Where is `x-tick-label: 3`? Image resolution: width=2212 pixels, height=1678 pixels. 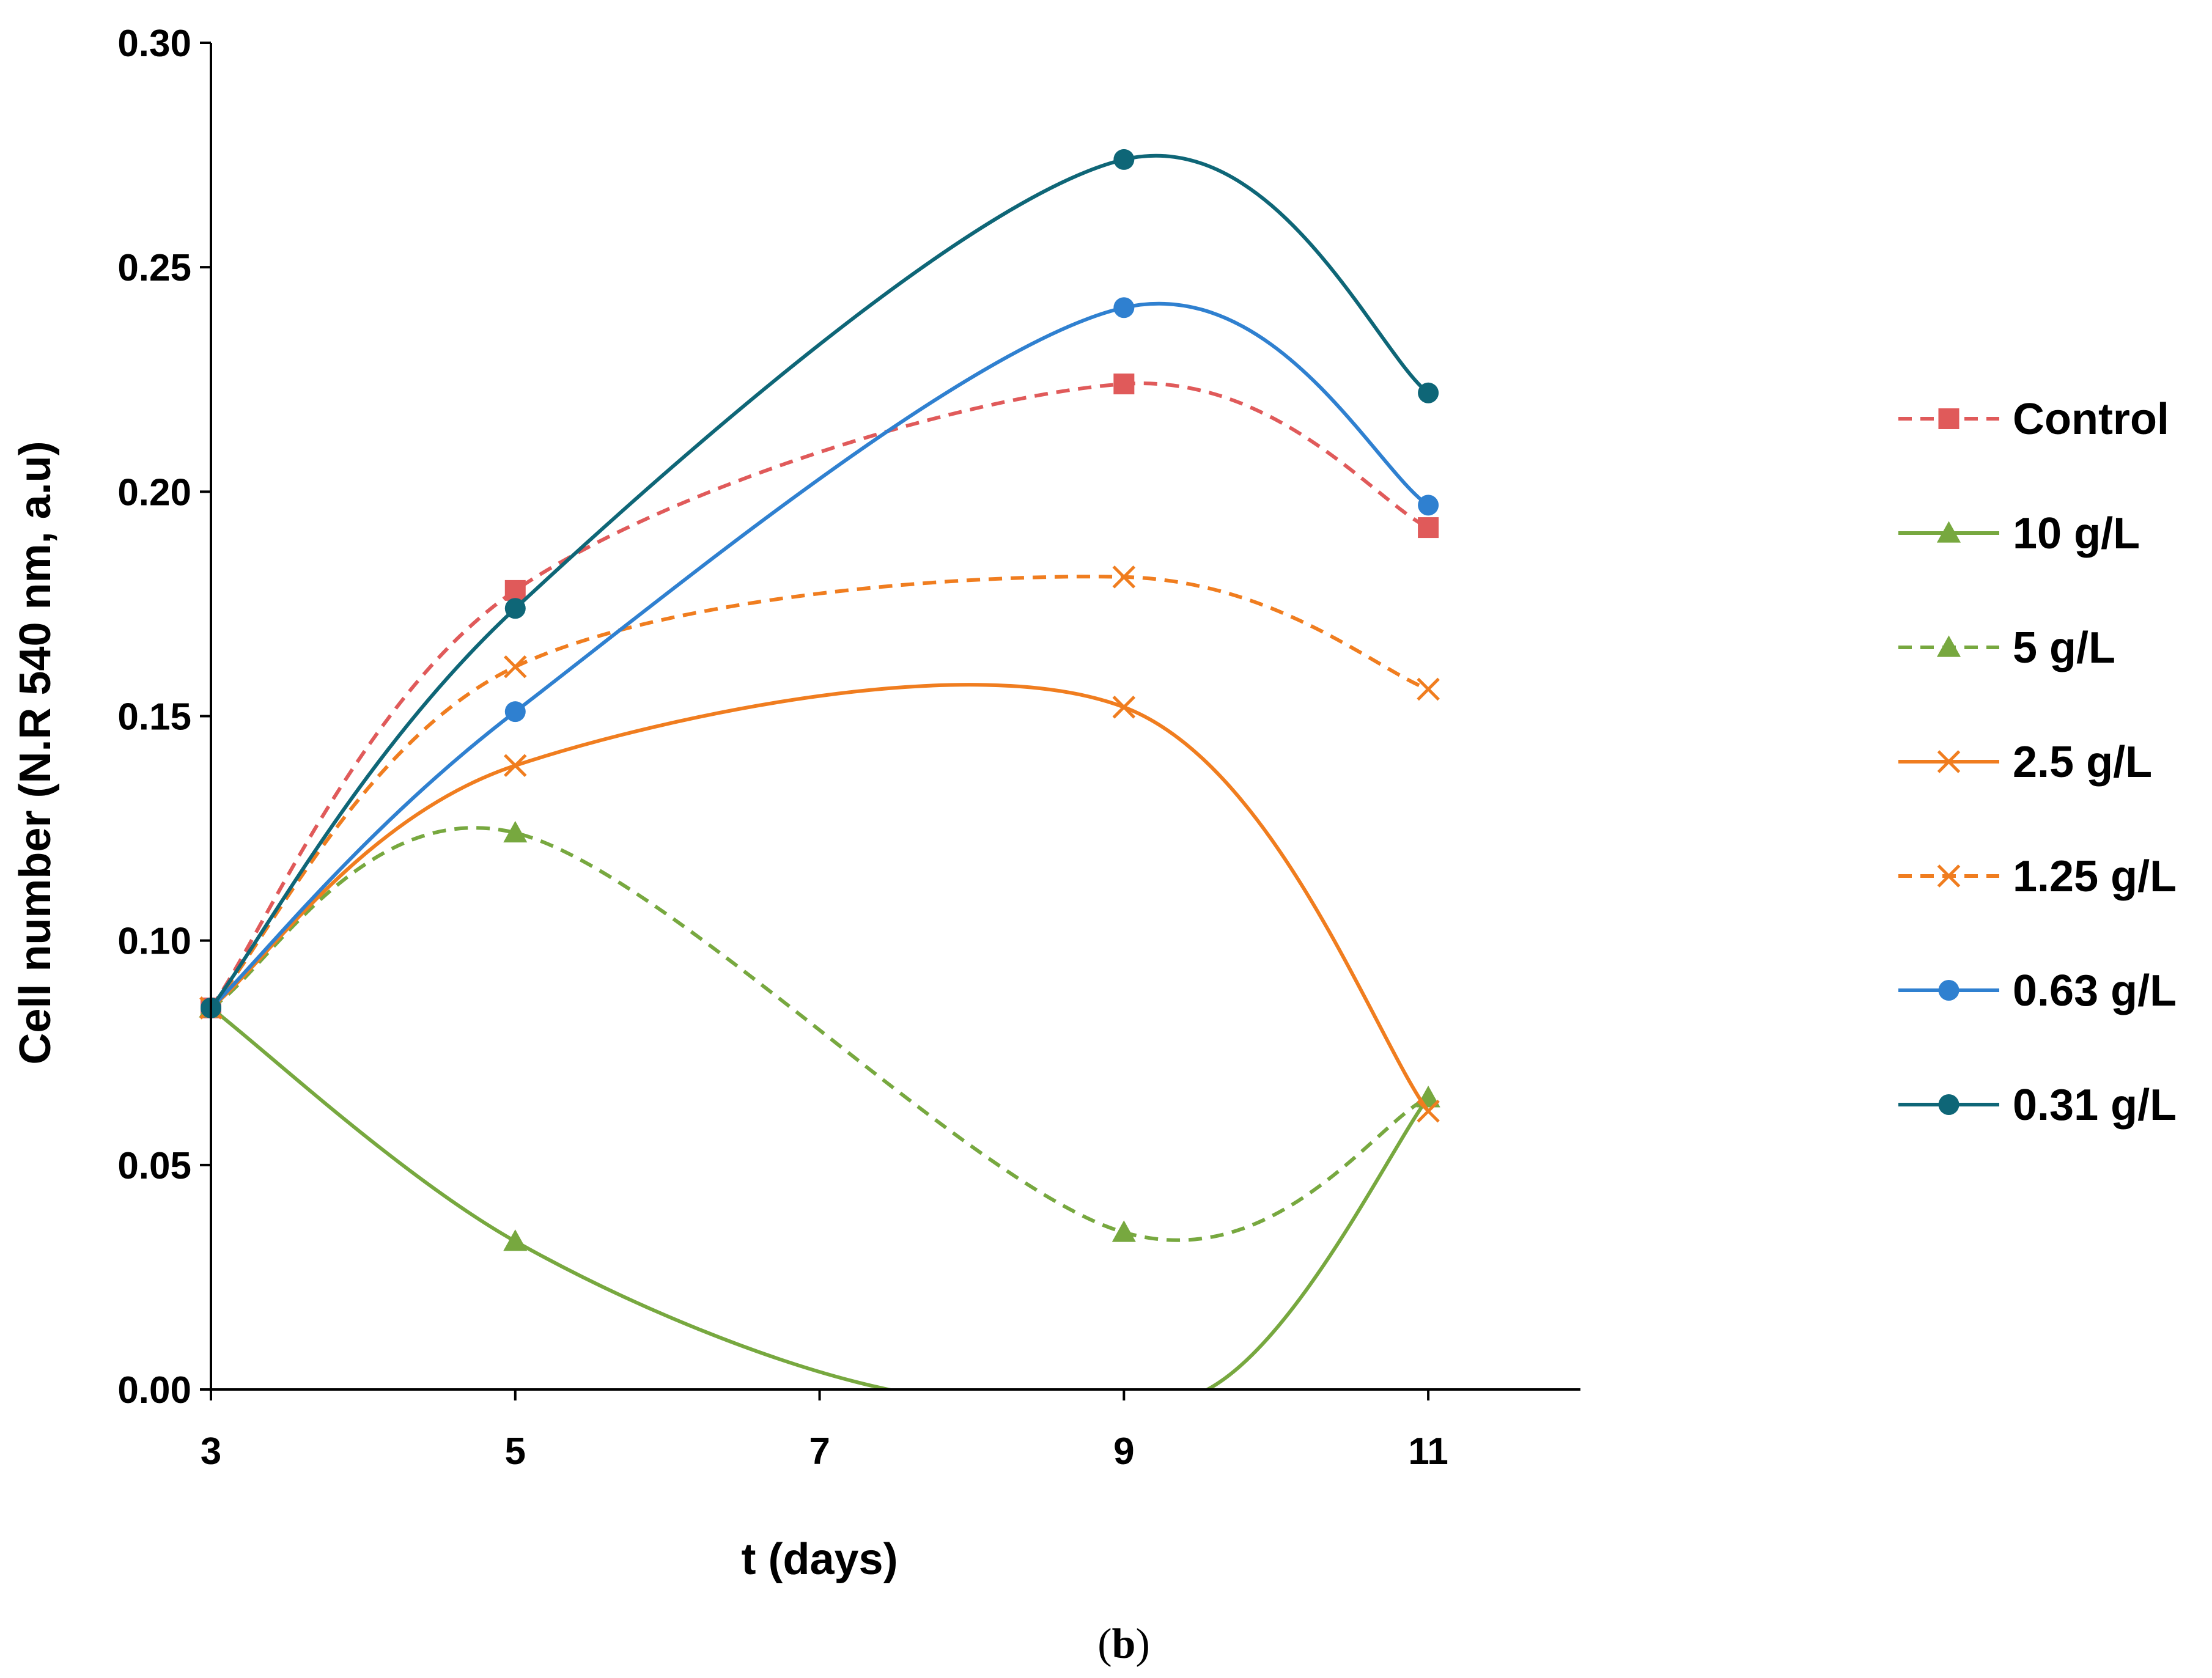
x-tick-label: 3 is located at coordinates (211, 1451).